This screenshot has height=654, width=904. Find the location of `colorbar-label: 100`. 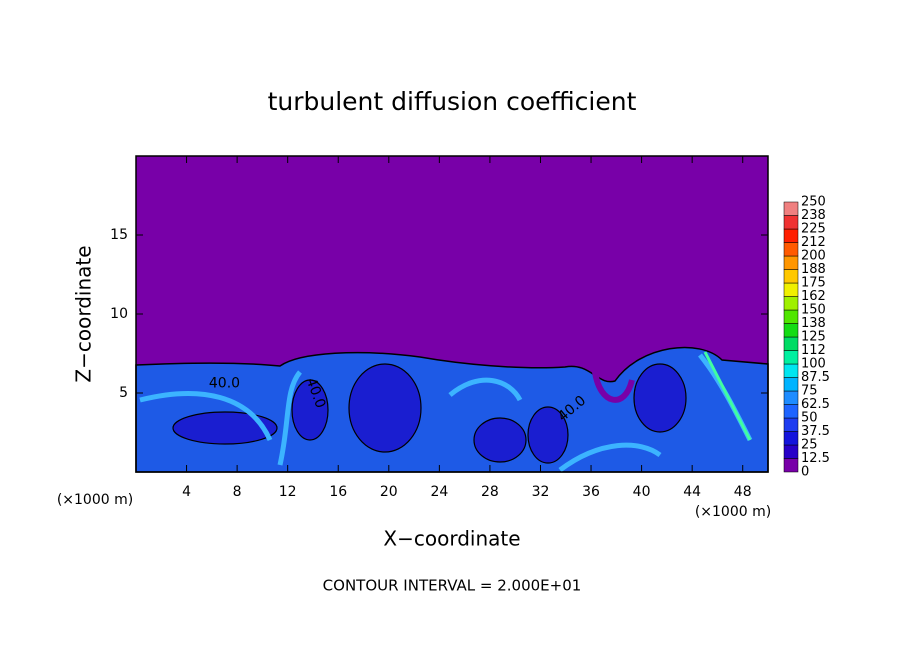

colorbar-label: 100 is located at coordinates (813, 364).